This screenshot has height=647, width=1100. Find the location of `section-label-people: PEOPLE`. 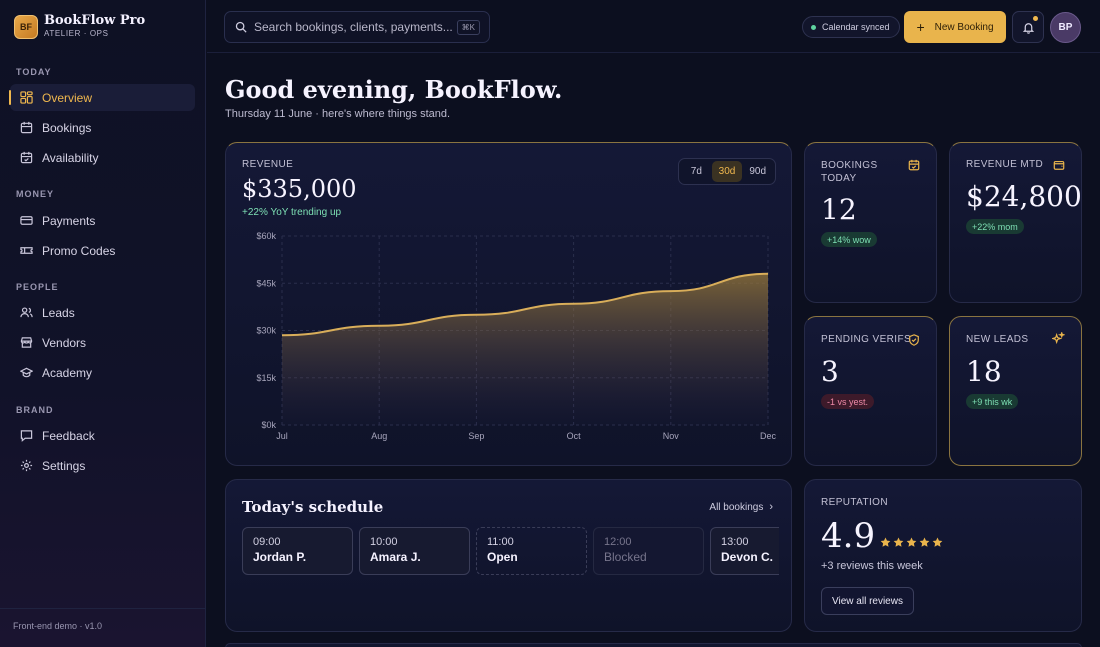

section-label-people: PEOPLE is located at coordinates (37, 287).